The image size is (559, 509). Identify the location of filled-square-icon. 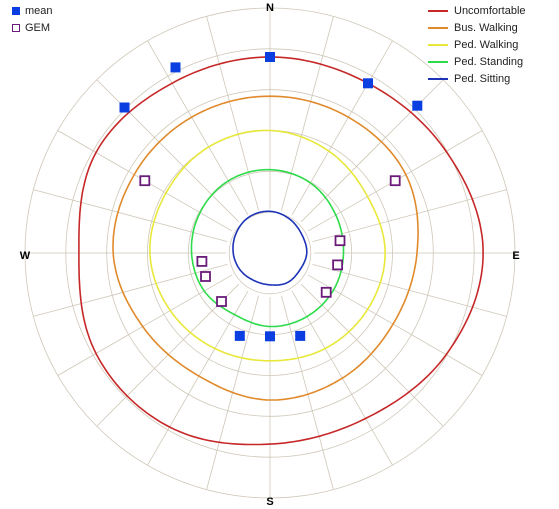
(16, 10).